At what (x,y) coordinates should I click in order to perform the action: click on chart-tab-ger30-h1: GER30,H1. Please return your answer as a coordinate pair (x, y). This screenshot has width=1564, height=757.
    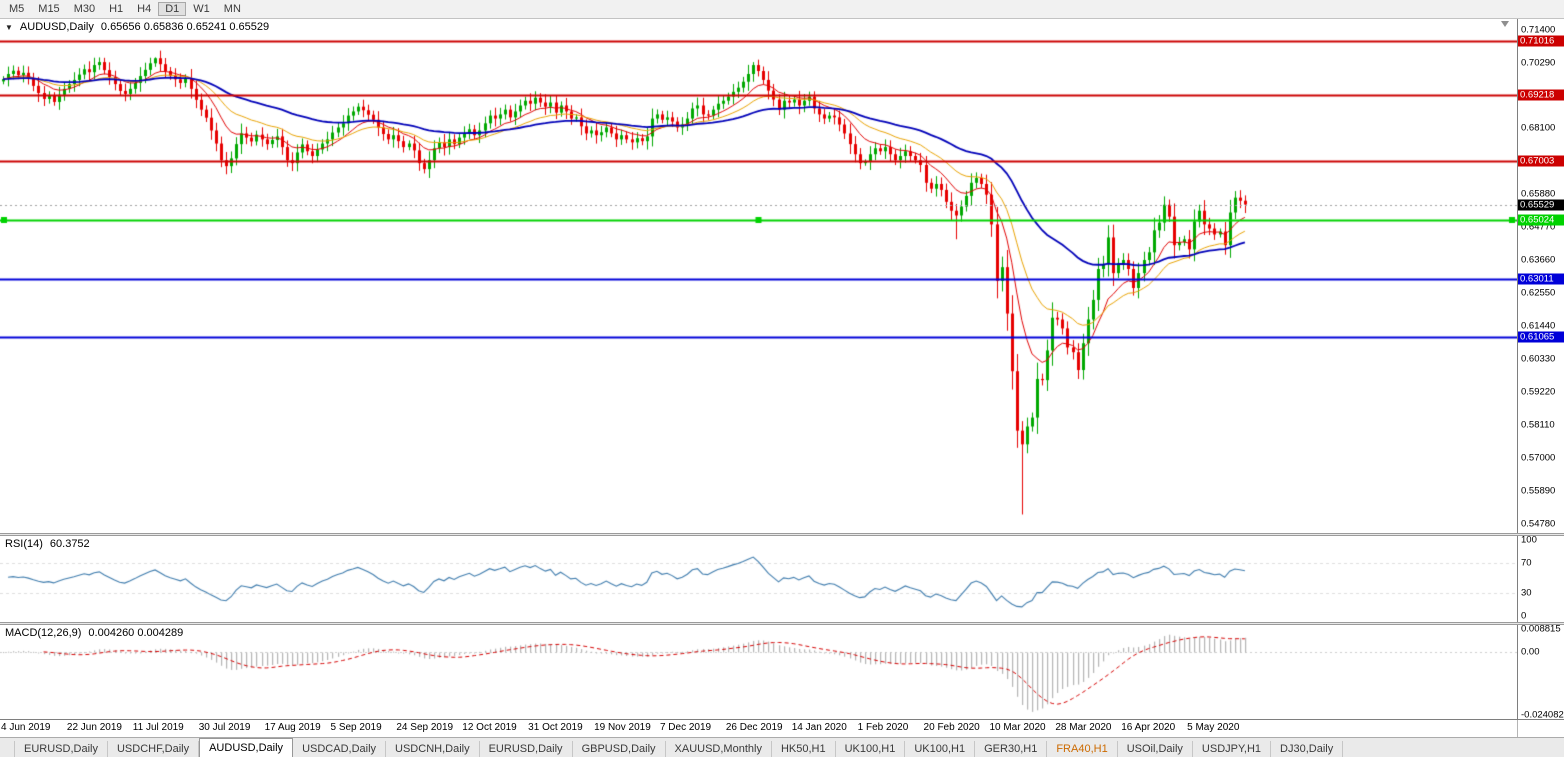
    Looking at the image, I should click on (1011, 749).